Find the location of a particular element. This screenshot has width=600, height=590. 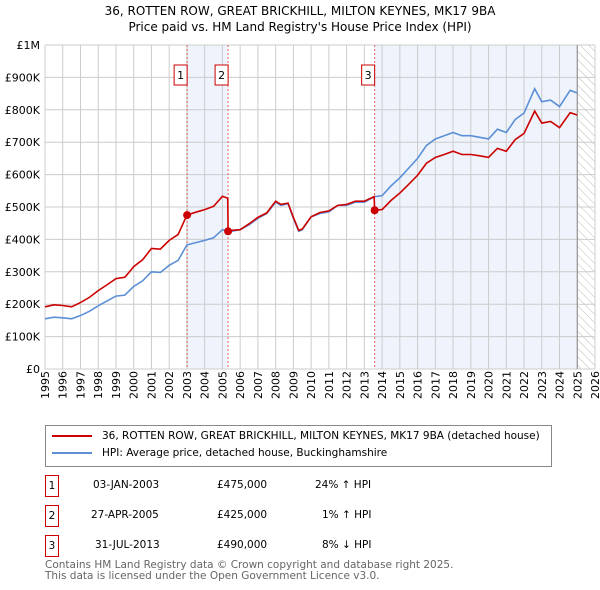

x-tick-label: 2021 is located at coordinates (506, 385).